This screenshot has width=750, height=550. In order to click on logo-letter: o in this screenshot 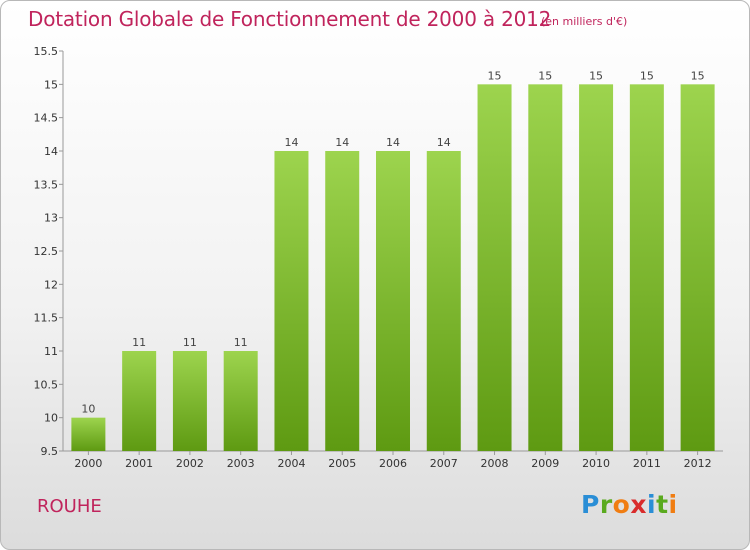, I will do `click(621, 504)`.